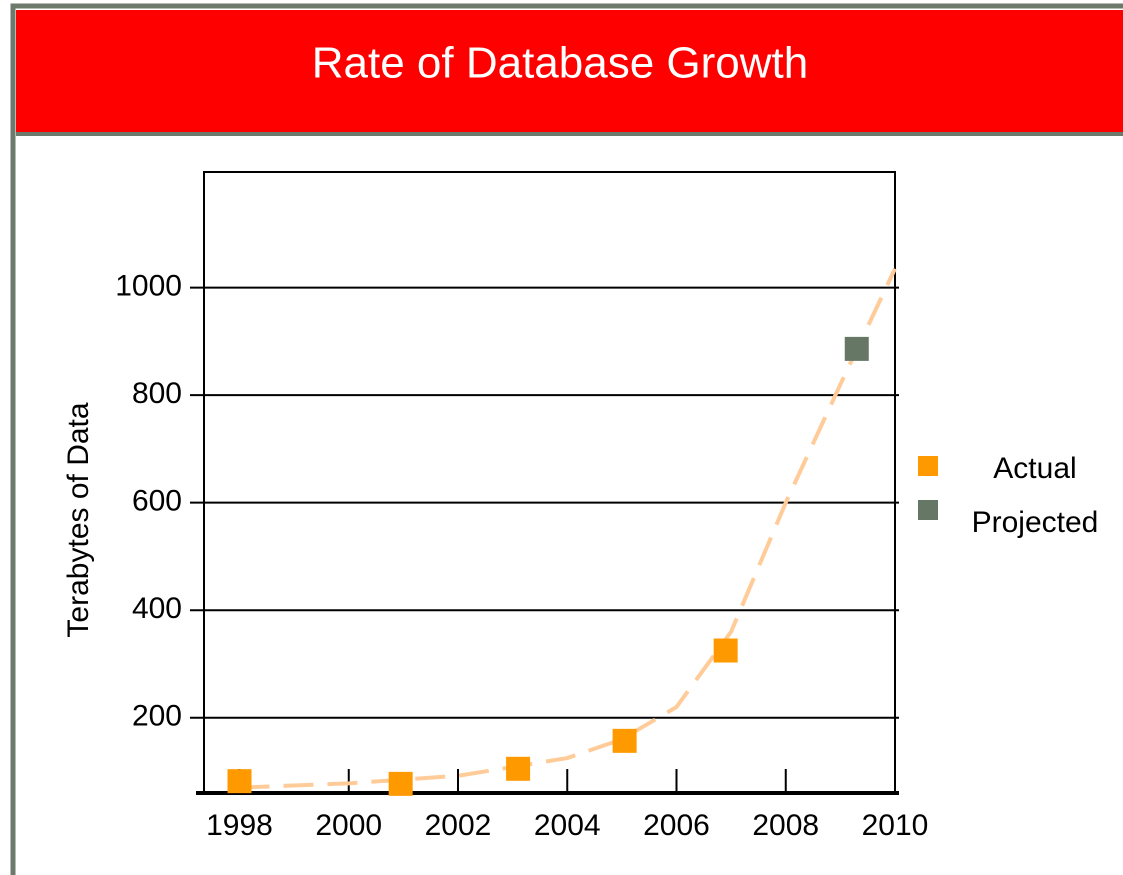  What do you see at coordinates (157, 393) in the screenshot?
I see `y-tick-label: 800` at bounding box center [157, 393].